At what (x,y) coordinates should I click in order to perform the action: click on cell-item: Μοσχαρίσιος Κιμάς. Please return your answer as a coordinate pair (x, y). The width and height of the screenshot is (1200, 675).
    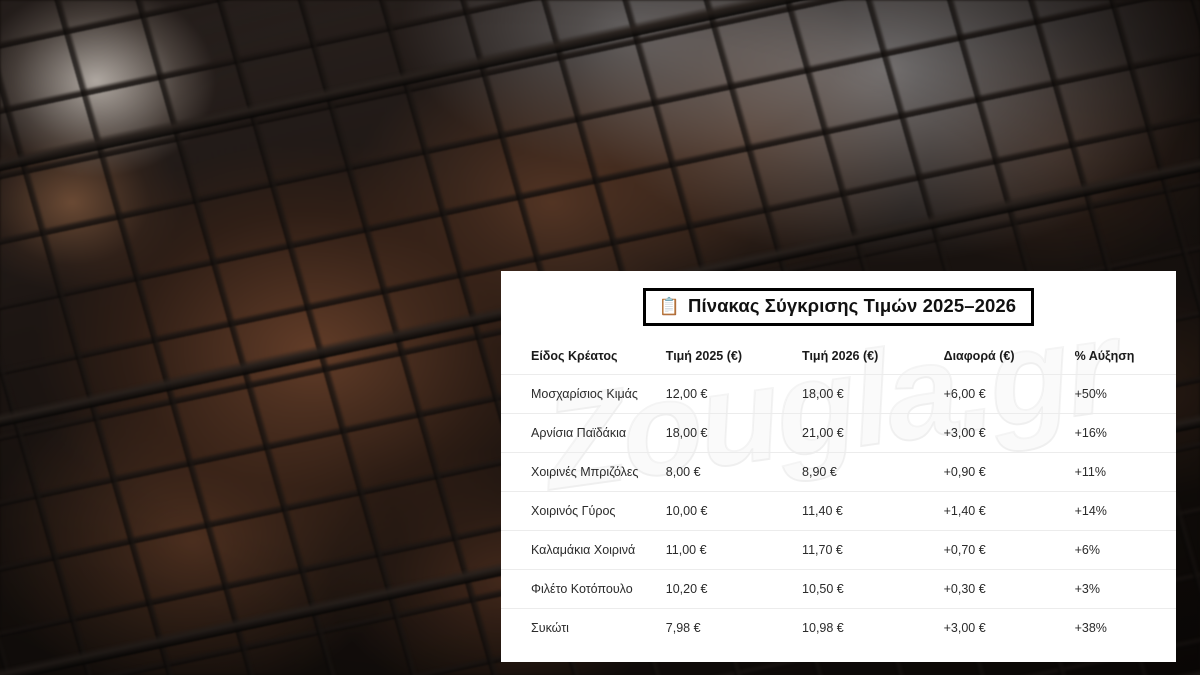
    Looking at the image, I should click on (584, 393).